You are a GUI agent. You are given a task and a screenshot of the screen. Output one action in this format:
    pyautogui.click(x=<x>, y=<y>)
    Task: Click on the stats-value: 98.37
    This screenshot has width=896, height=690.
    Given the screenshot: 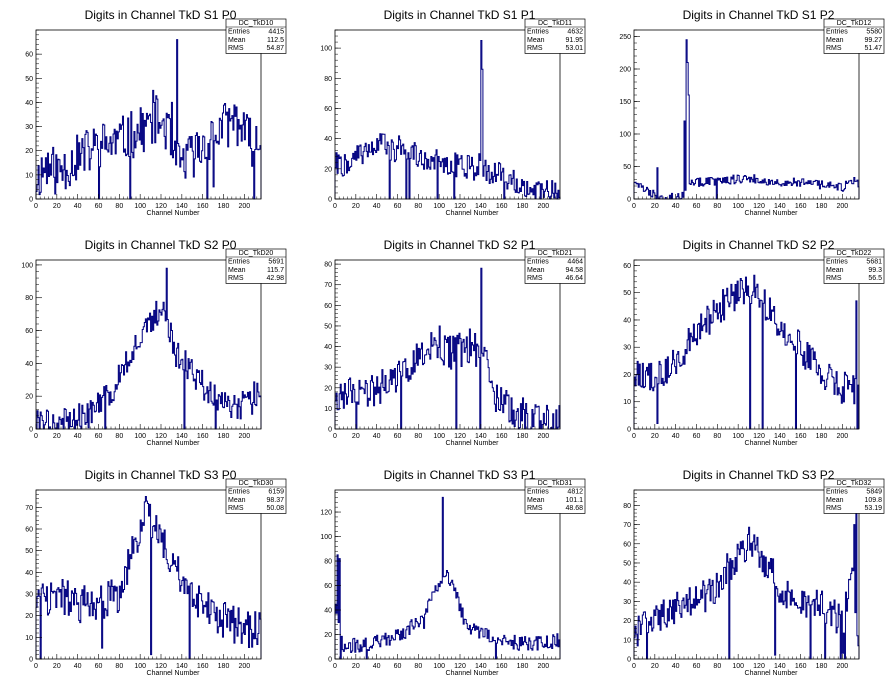 What is the action you would take?
    pyautogui.click(x=275, y=500)
    